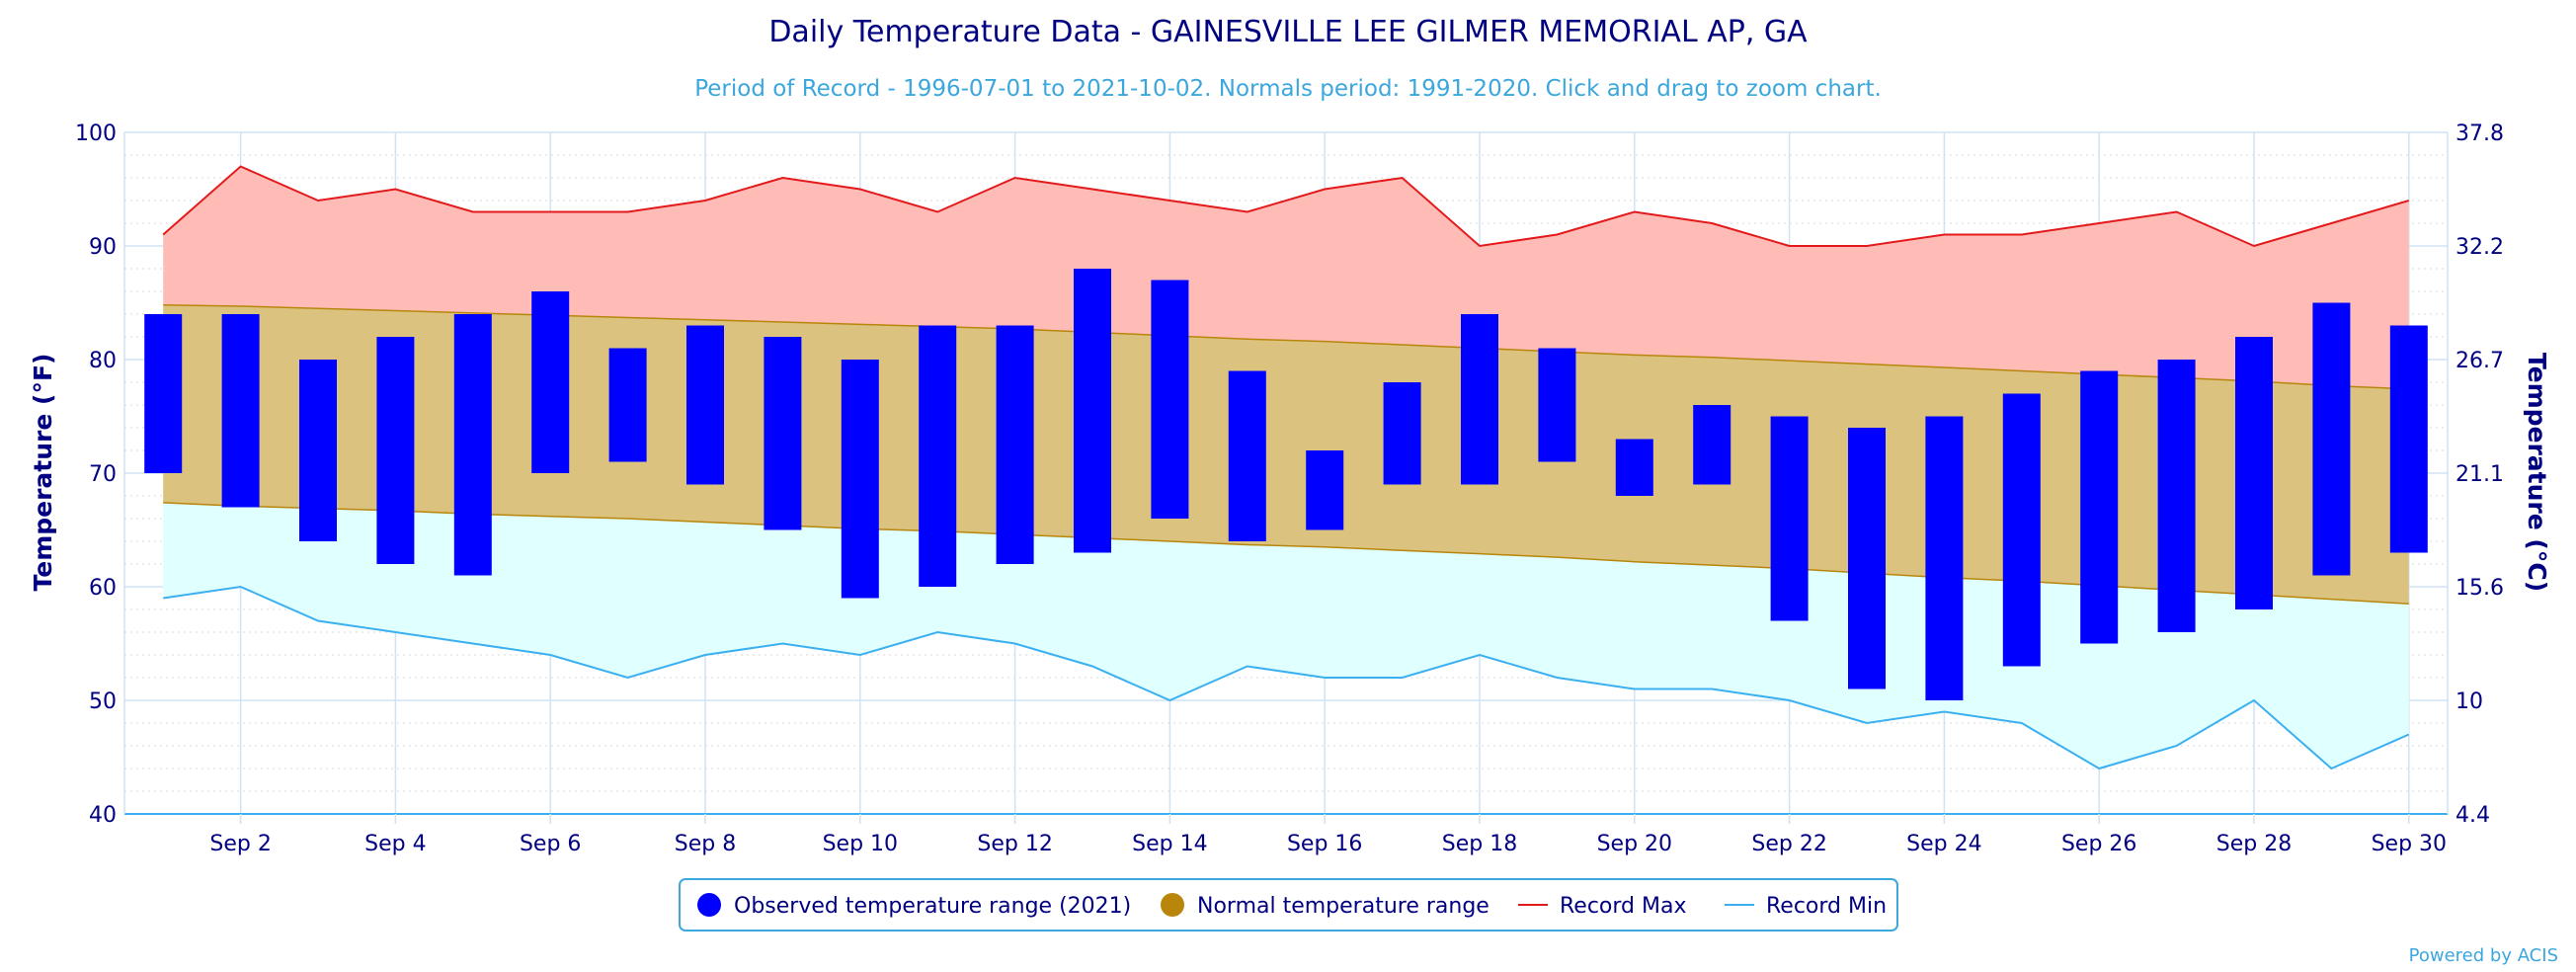 The width and height of the screenshot is (2576, 972). Describe the element at coordinates (1826, 907) in the screenshot. I see `legend-record-min-label: Record Min` at that location.